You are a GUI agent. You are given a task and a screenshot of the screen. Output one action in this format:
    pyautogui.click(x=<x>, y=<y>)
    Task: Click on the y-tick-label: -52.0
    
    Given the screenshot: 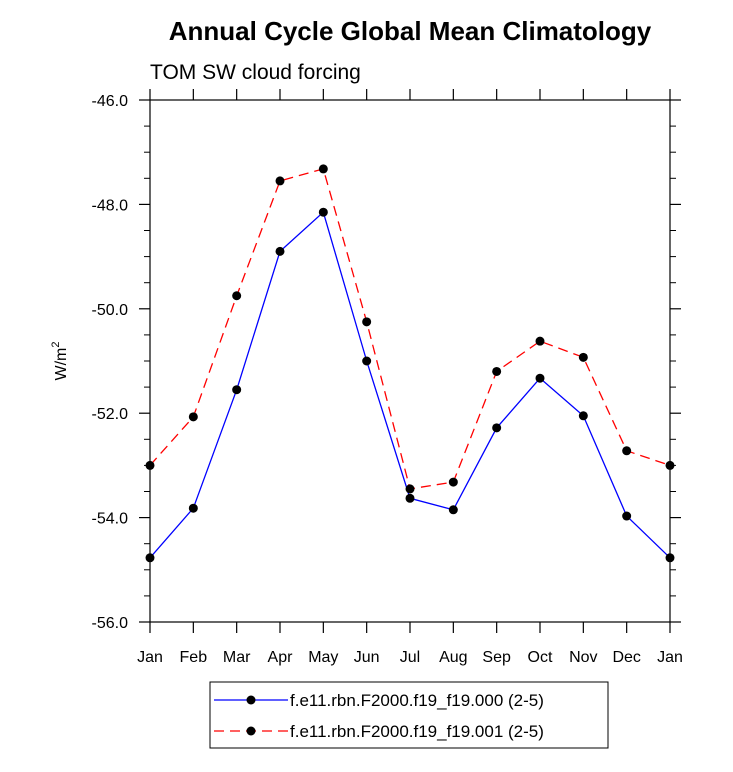 What is the action you would take?
    pyautogui.click(x=110, y=414)
    